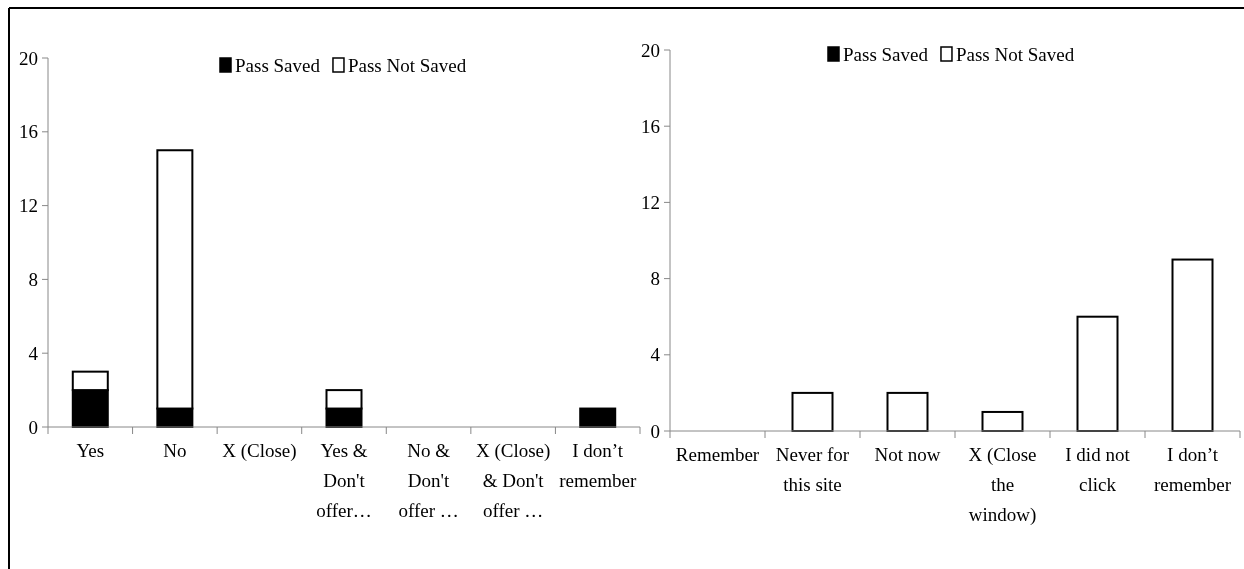  What do you see at coordinates (90, 450) in the screenshot?
I see `x-tick-label: Yes` at bounding box center [90, 450].